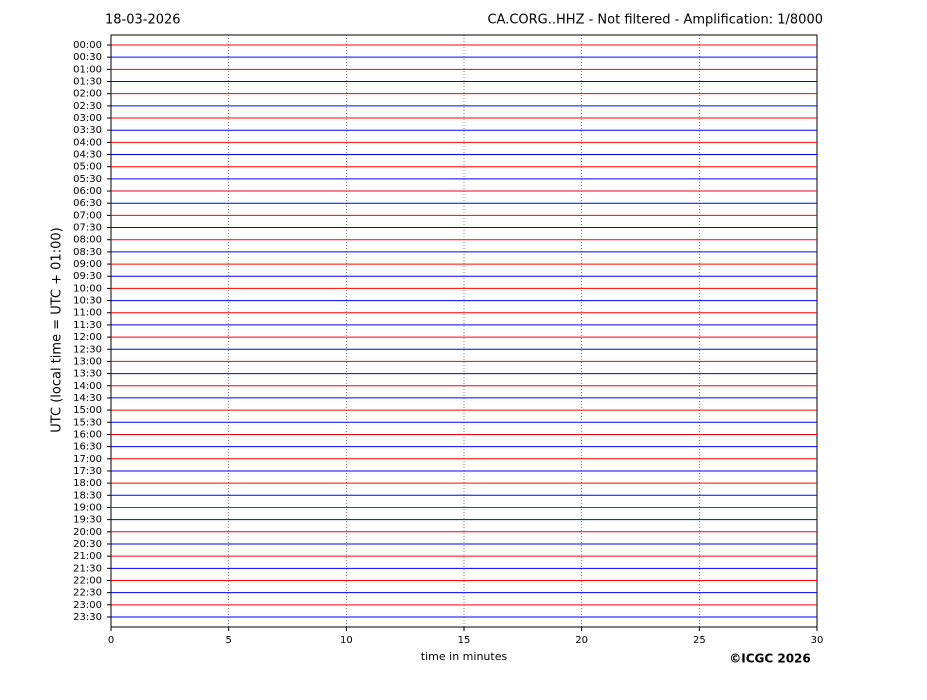  I want to click on y-tick-label: 03:00, so click(87, 118).